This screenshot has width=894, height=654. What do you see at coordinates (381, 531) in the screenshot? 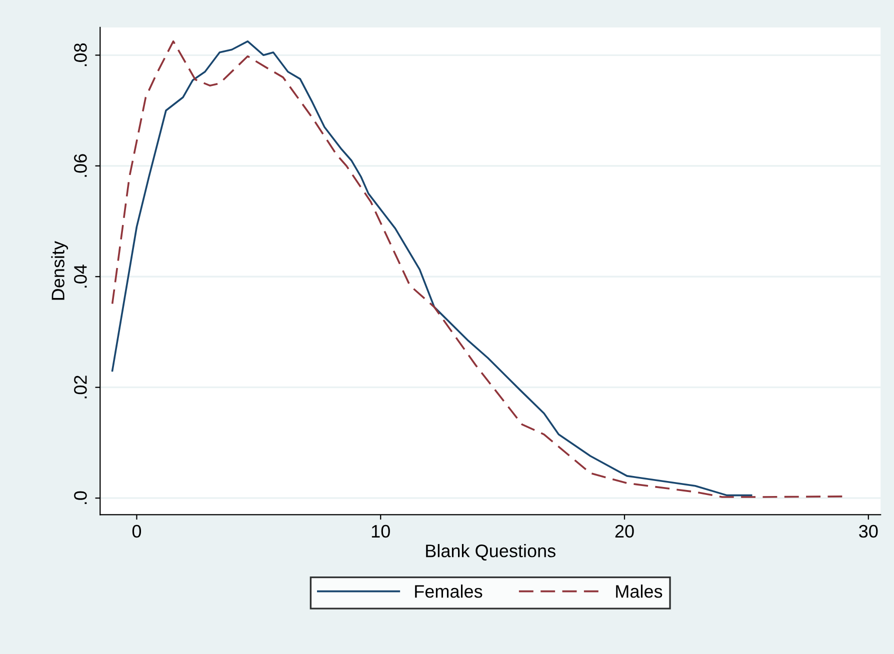
I see `x-tick-label: 10` at bounding box center [381, 531].